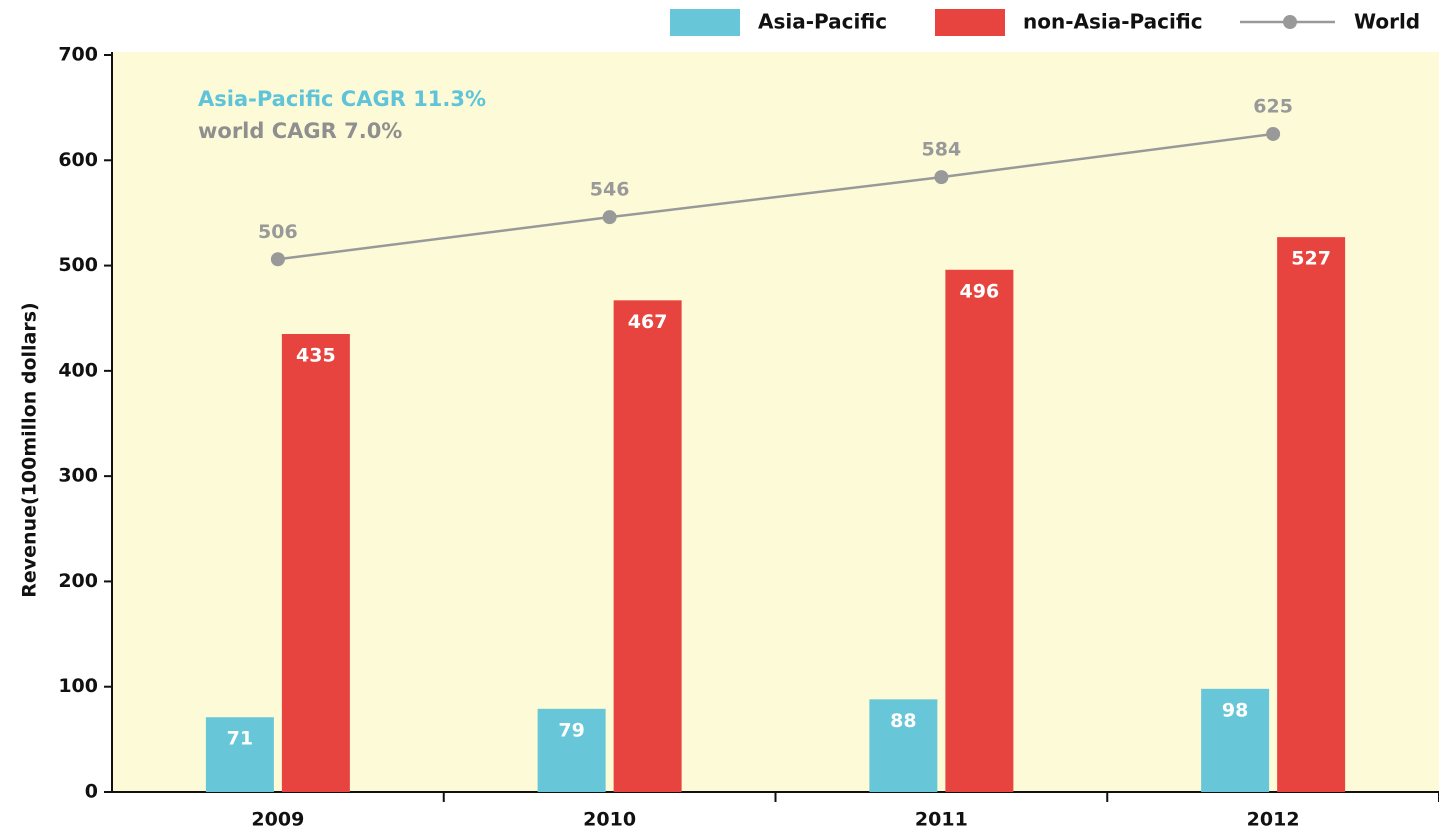 The image size is (1439, 834). What do you see at coordinates (1235, 710) in the screenshot?
I see `bar-value-label: 98` at bounding box center [1235, 710].